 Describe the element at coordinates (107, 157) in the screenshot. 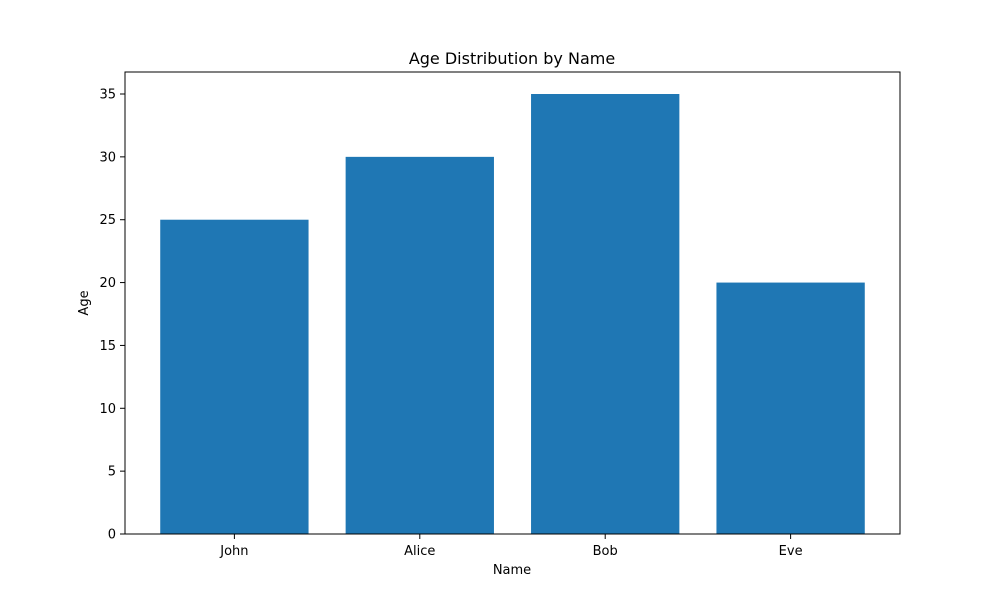

I see `y-tick-label: 30` at that location.